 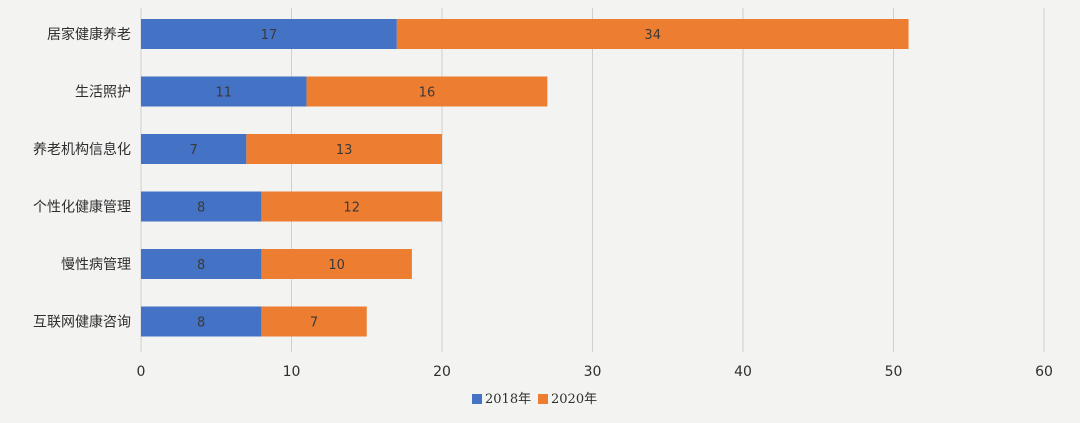 What do you see at coordinates (1044, 372) in the screenshot?
I see `x-tick-label: 60` at bounding box center [1044, 372].